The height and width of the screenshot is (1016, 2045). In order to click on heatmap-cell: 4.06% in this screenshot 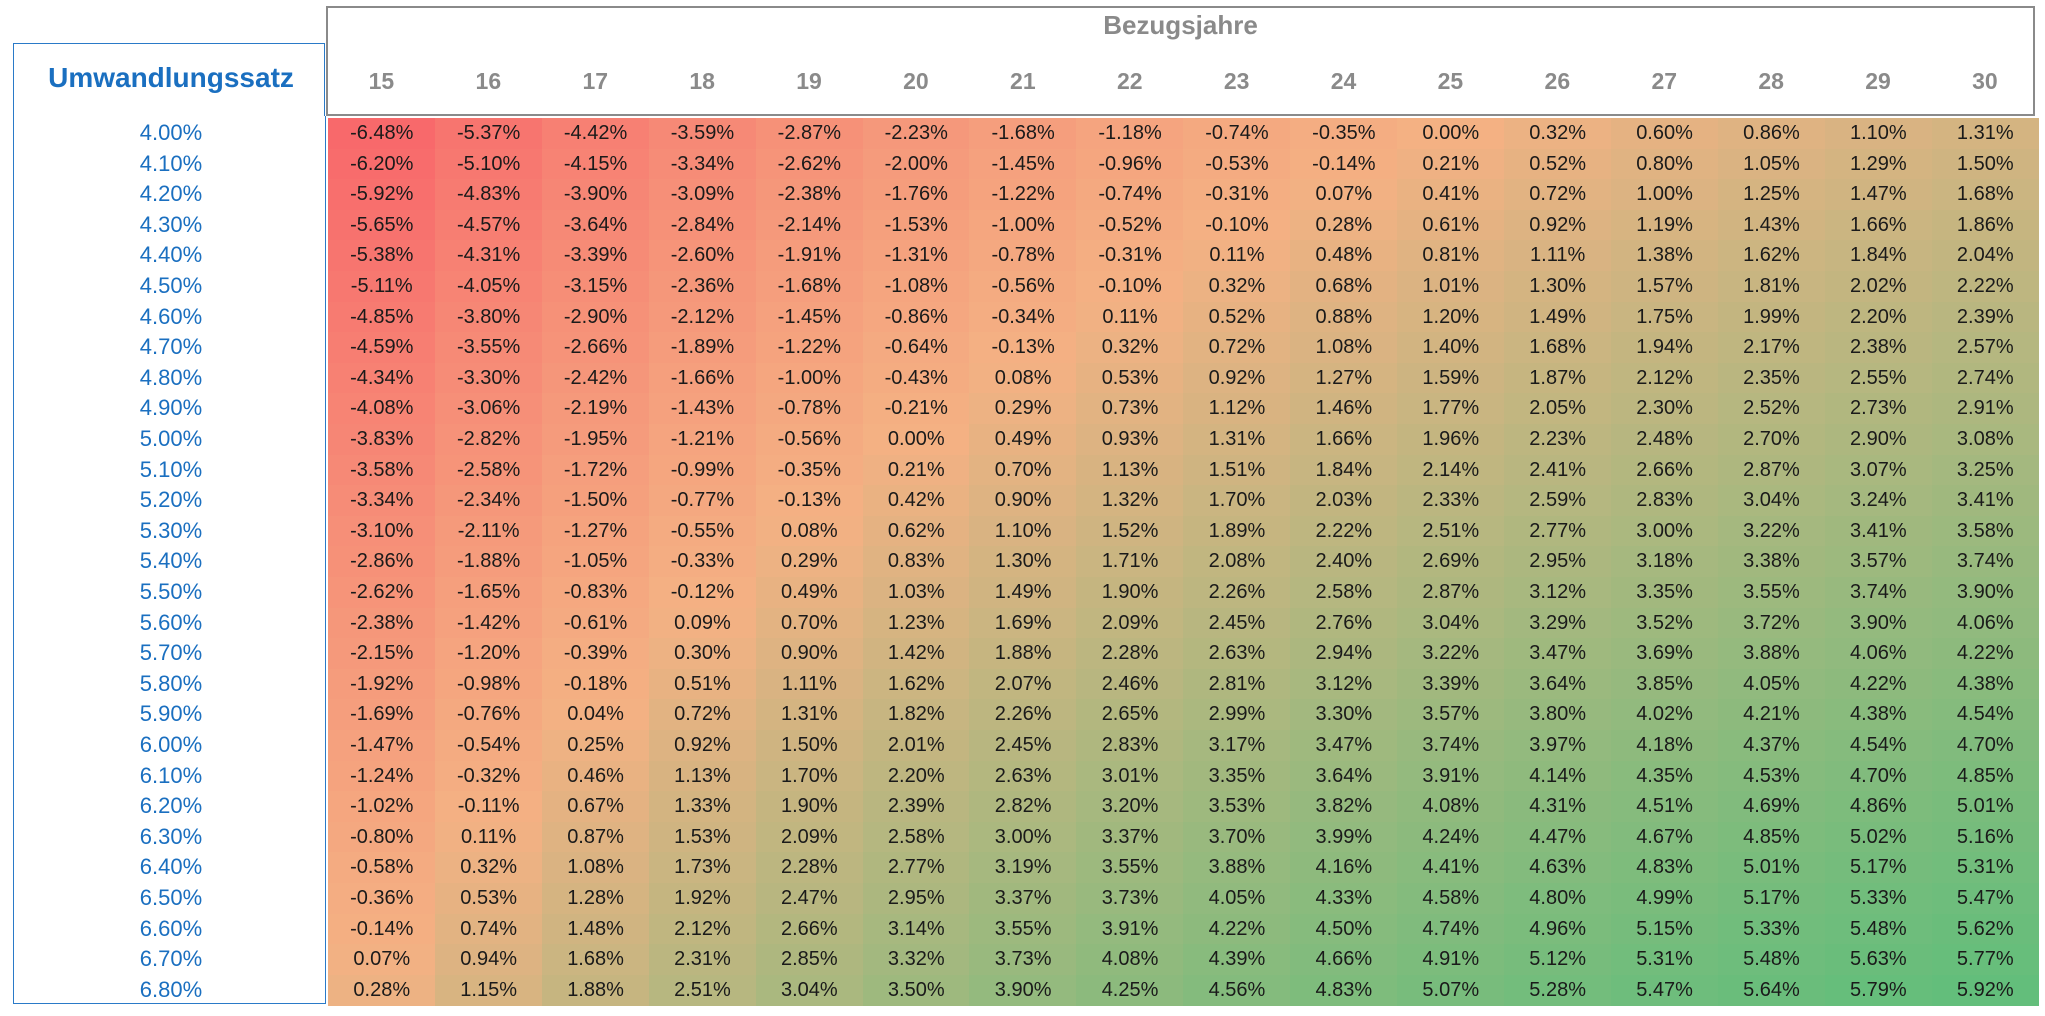, I will do `click(1985, 623)`.